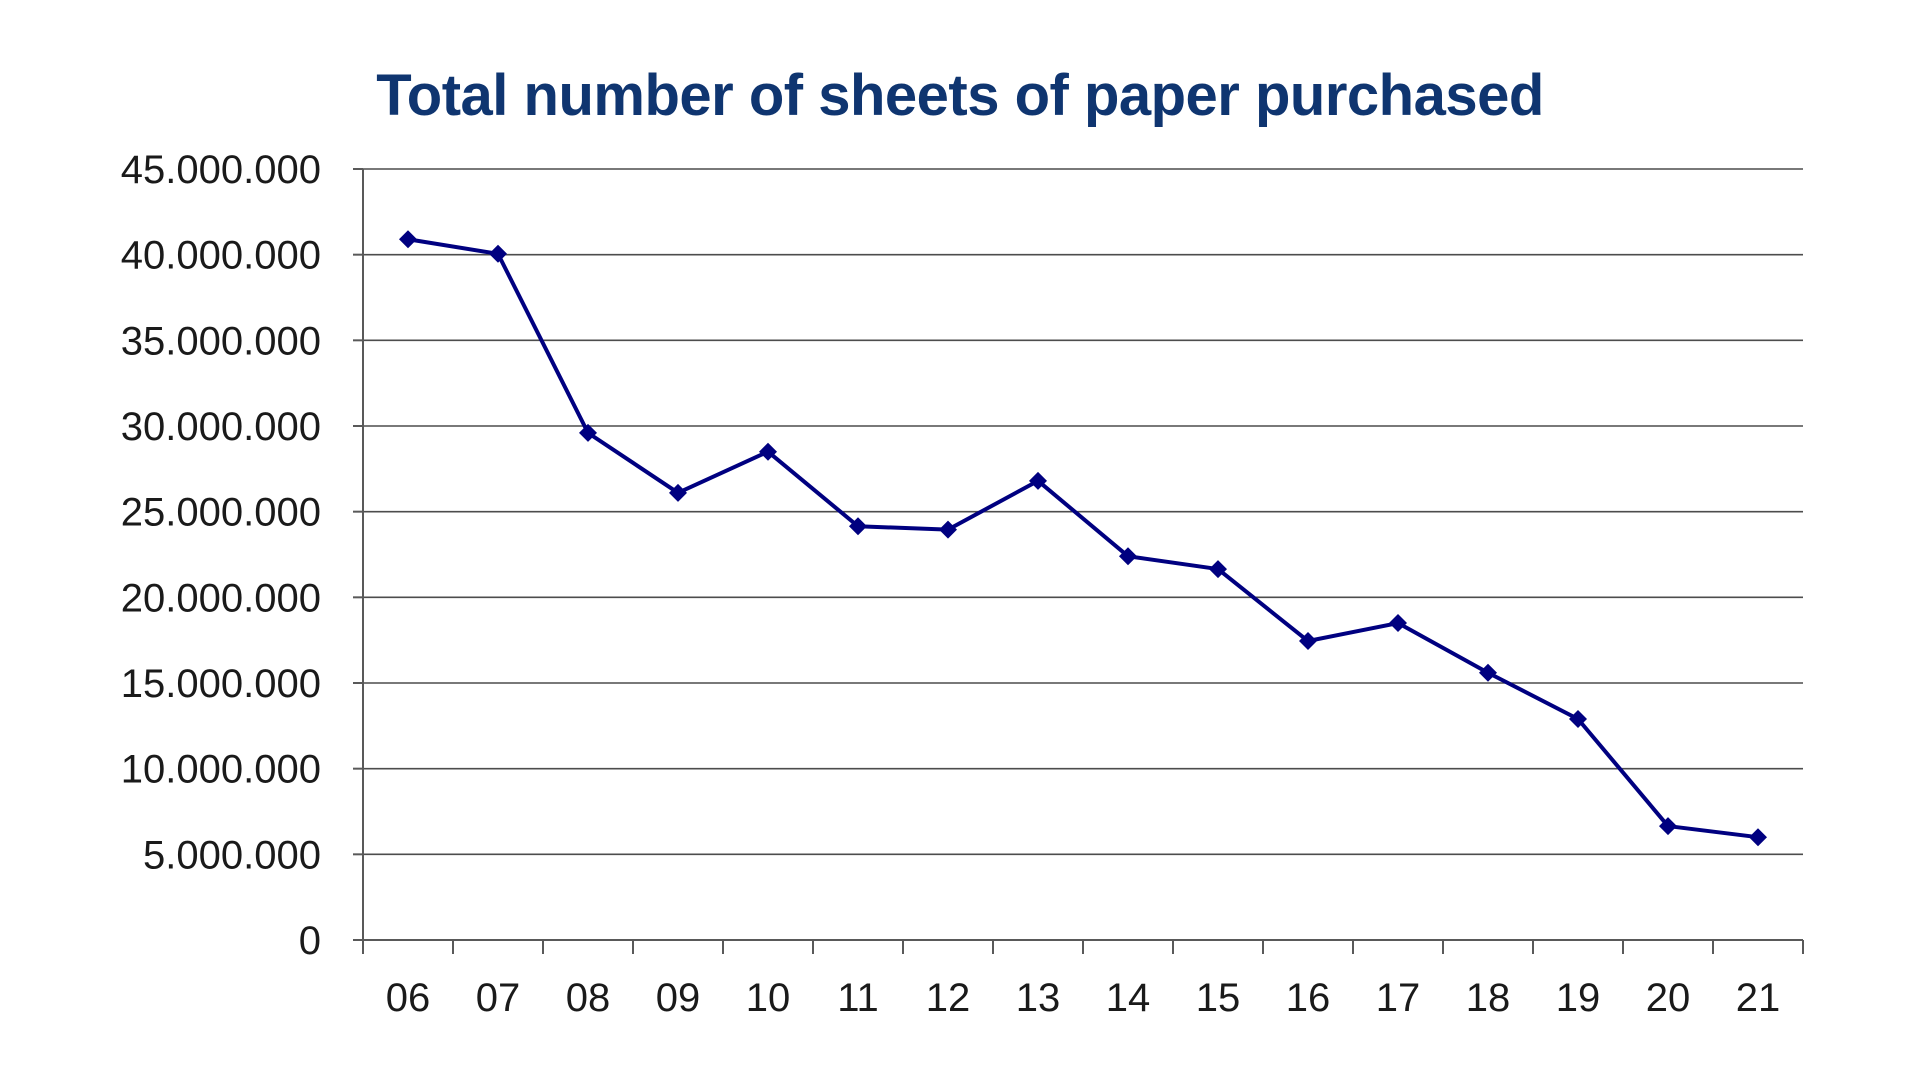 This screenshot has width=1920, height=1080. What do you see at coordinates (498, 998) in the screenshot?
I see `x-tick-label: 07` at bounding box center [498, 998].